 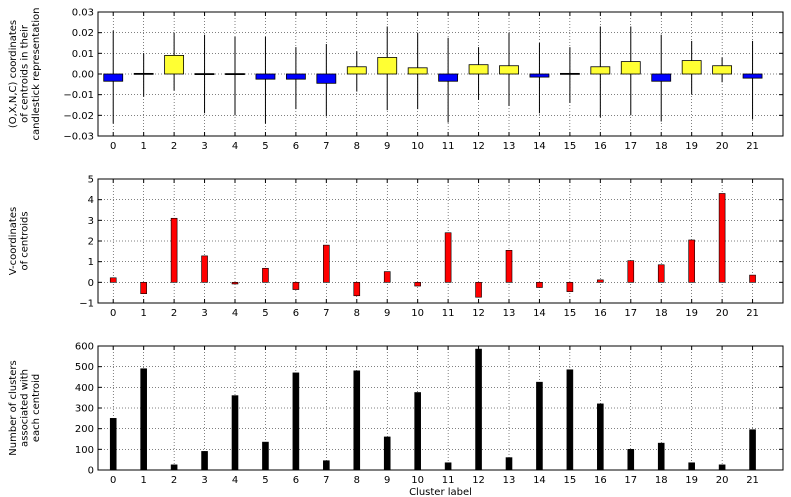 I want to click on y-tick-label: 0.03, so click(x=83, y=13).